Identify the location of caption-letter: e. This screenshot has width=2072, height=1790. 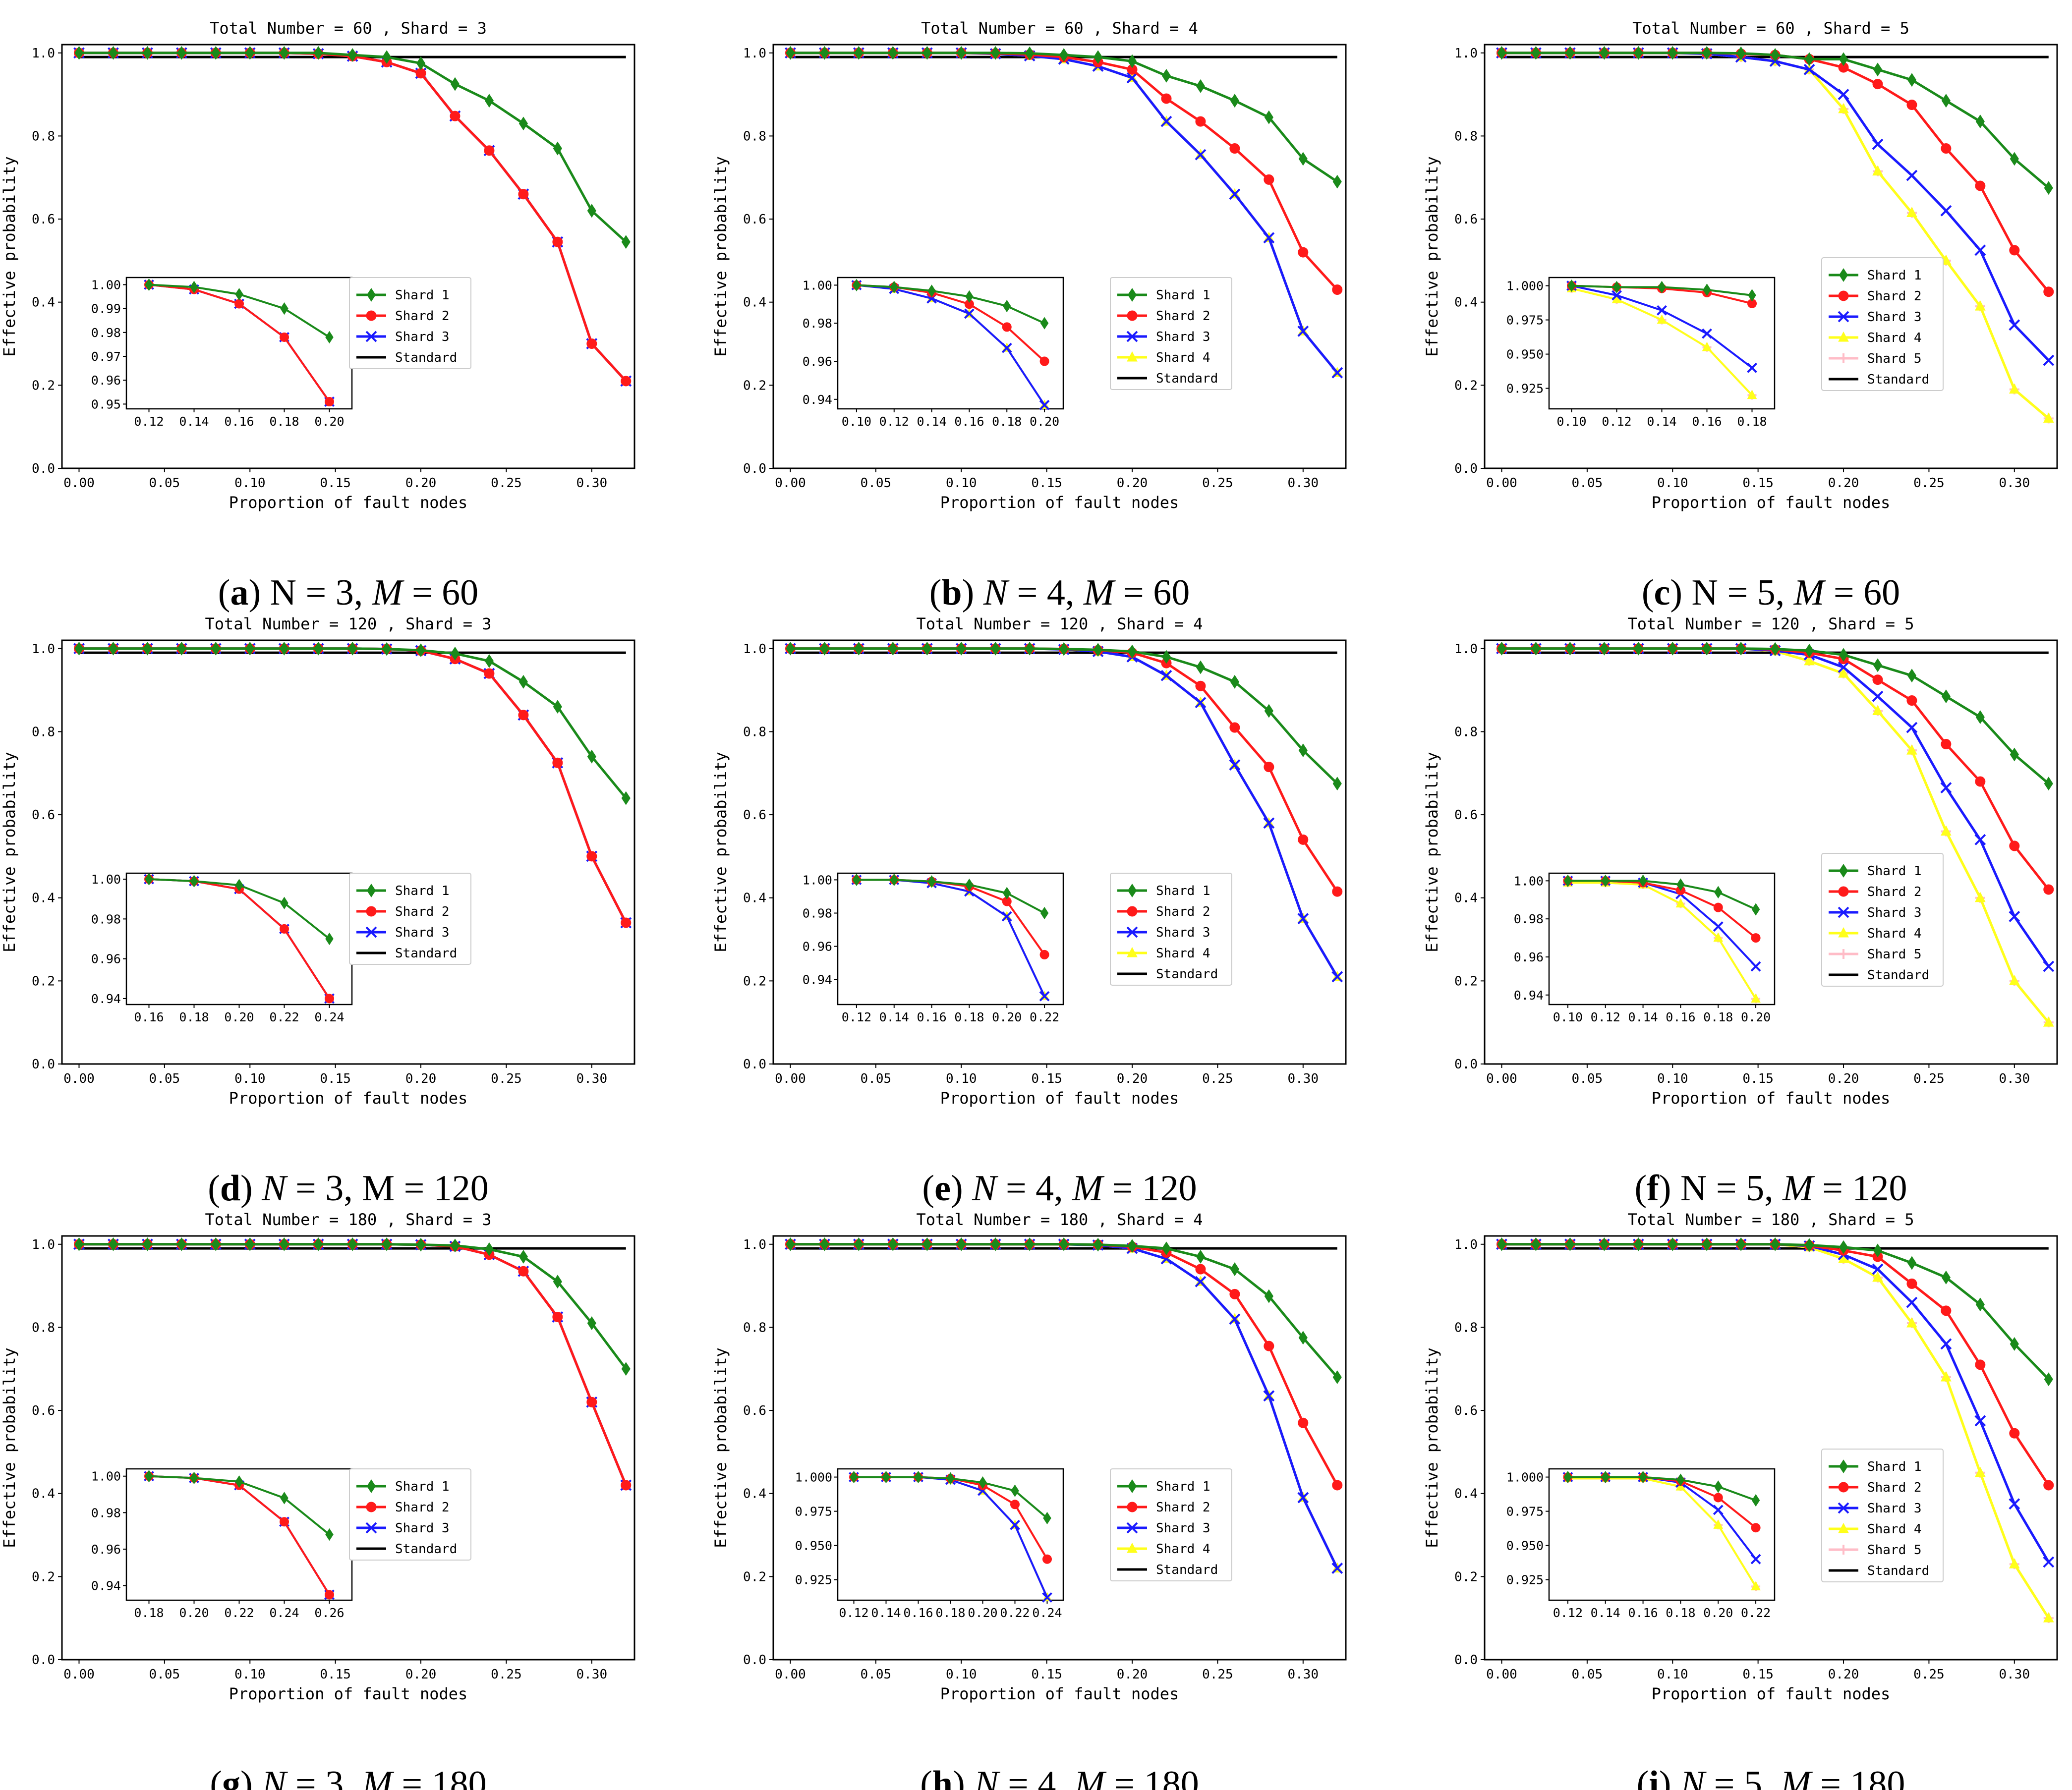
(942, 1188).